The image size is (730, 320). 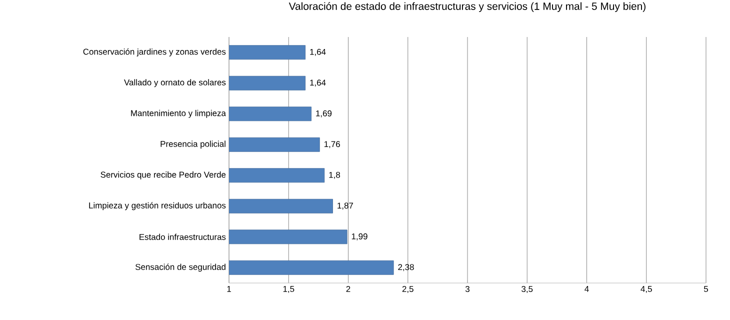 I want to click on x-tick-label: 2,5, so click(x=408, y=290).